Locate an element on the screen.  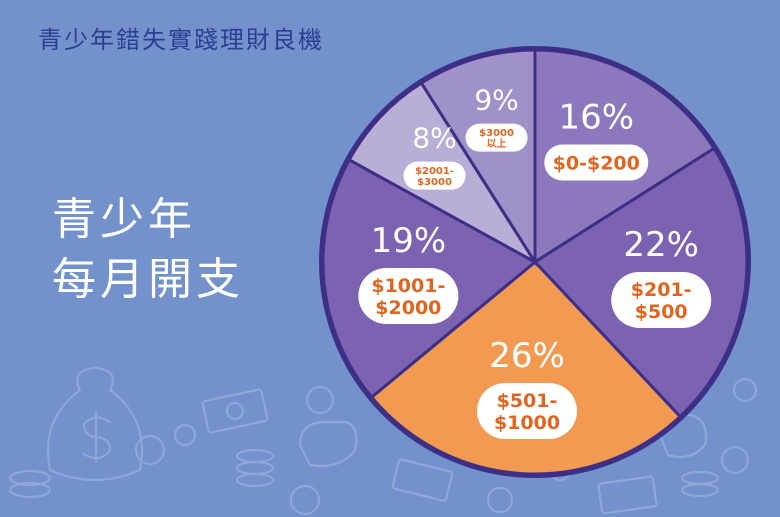
slice-range-label: $2001- is located at coordinates (434, 171).